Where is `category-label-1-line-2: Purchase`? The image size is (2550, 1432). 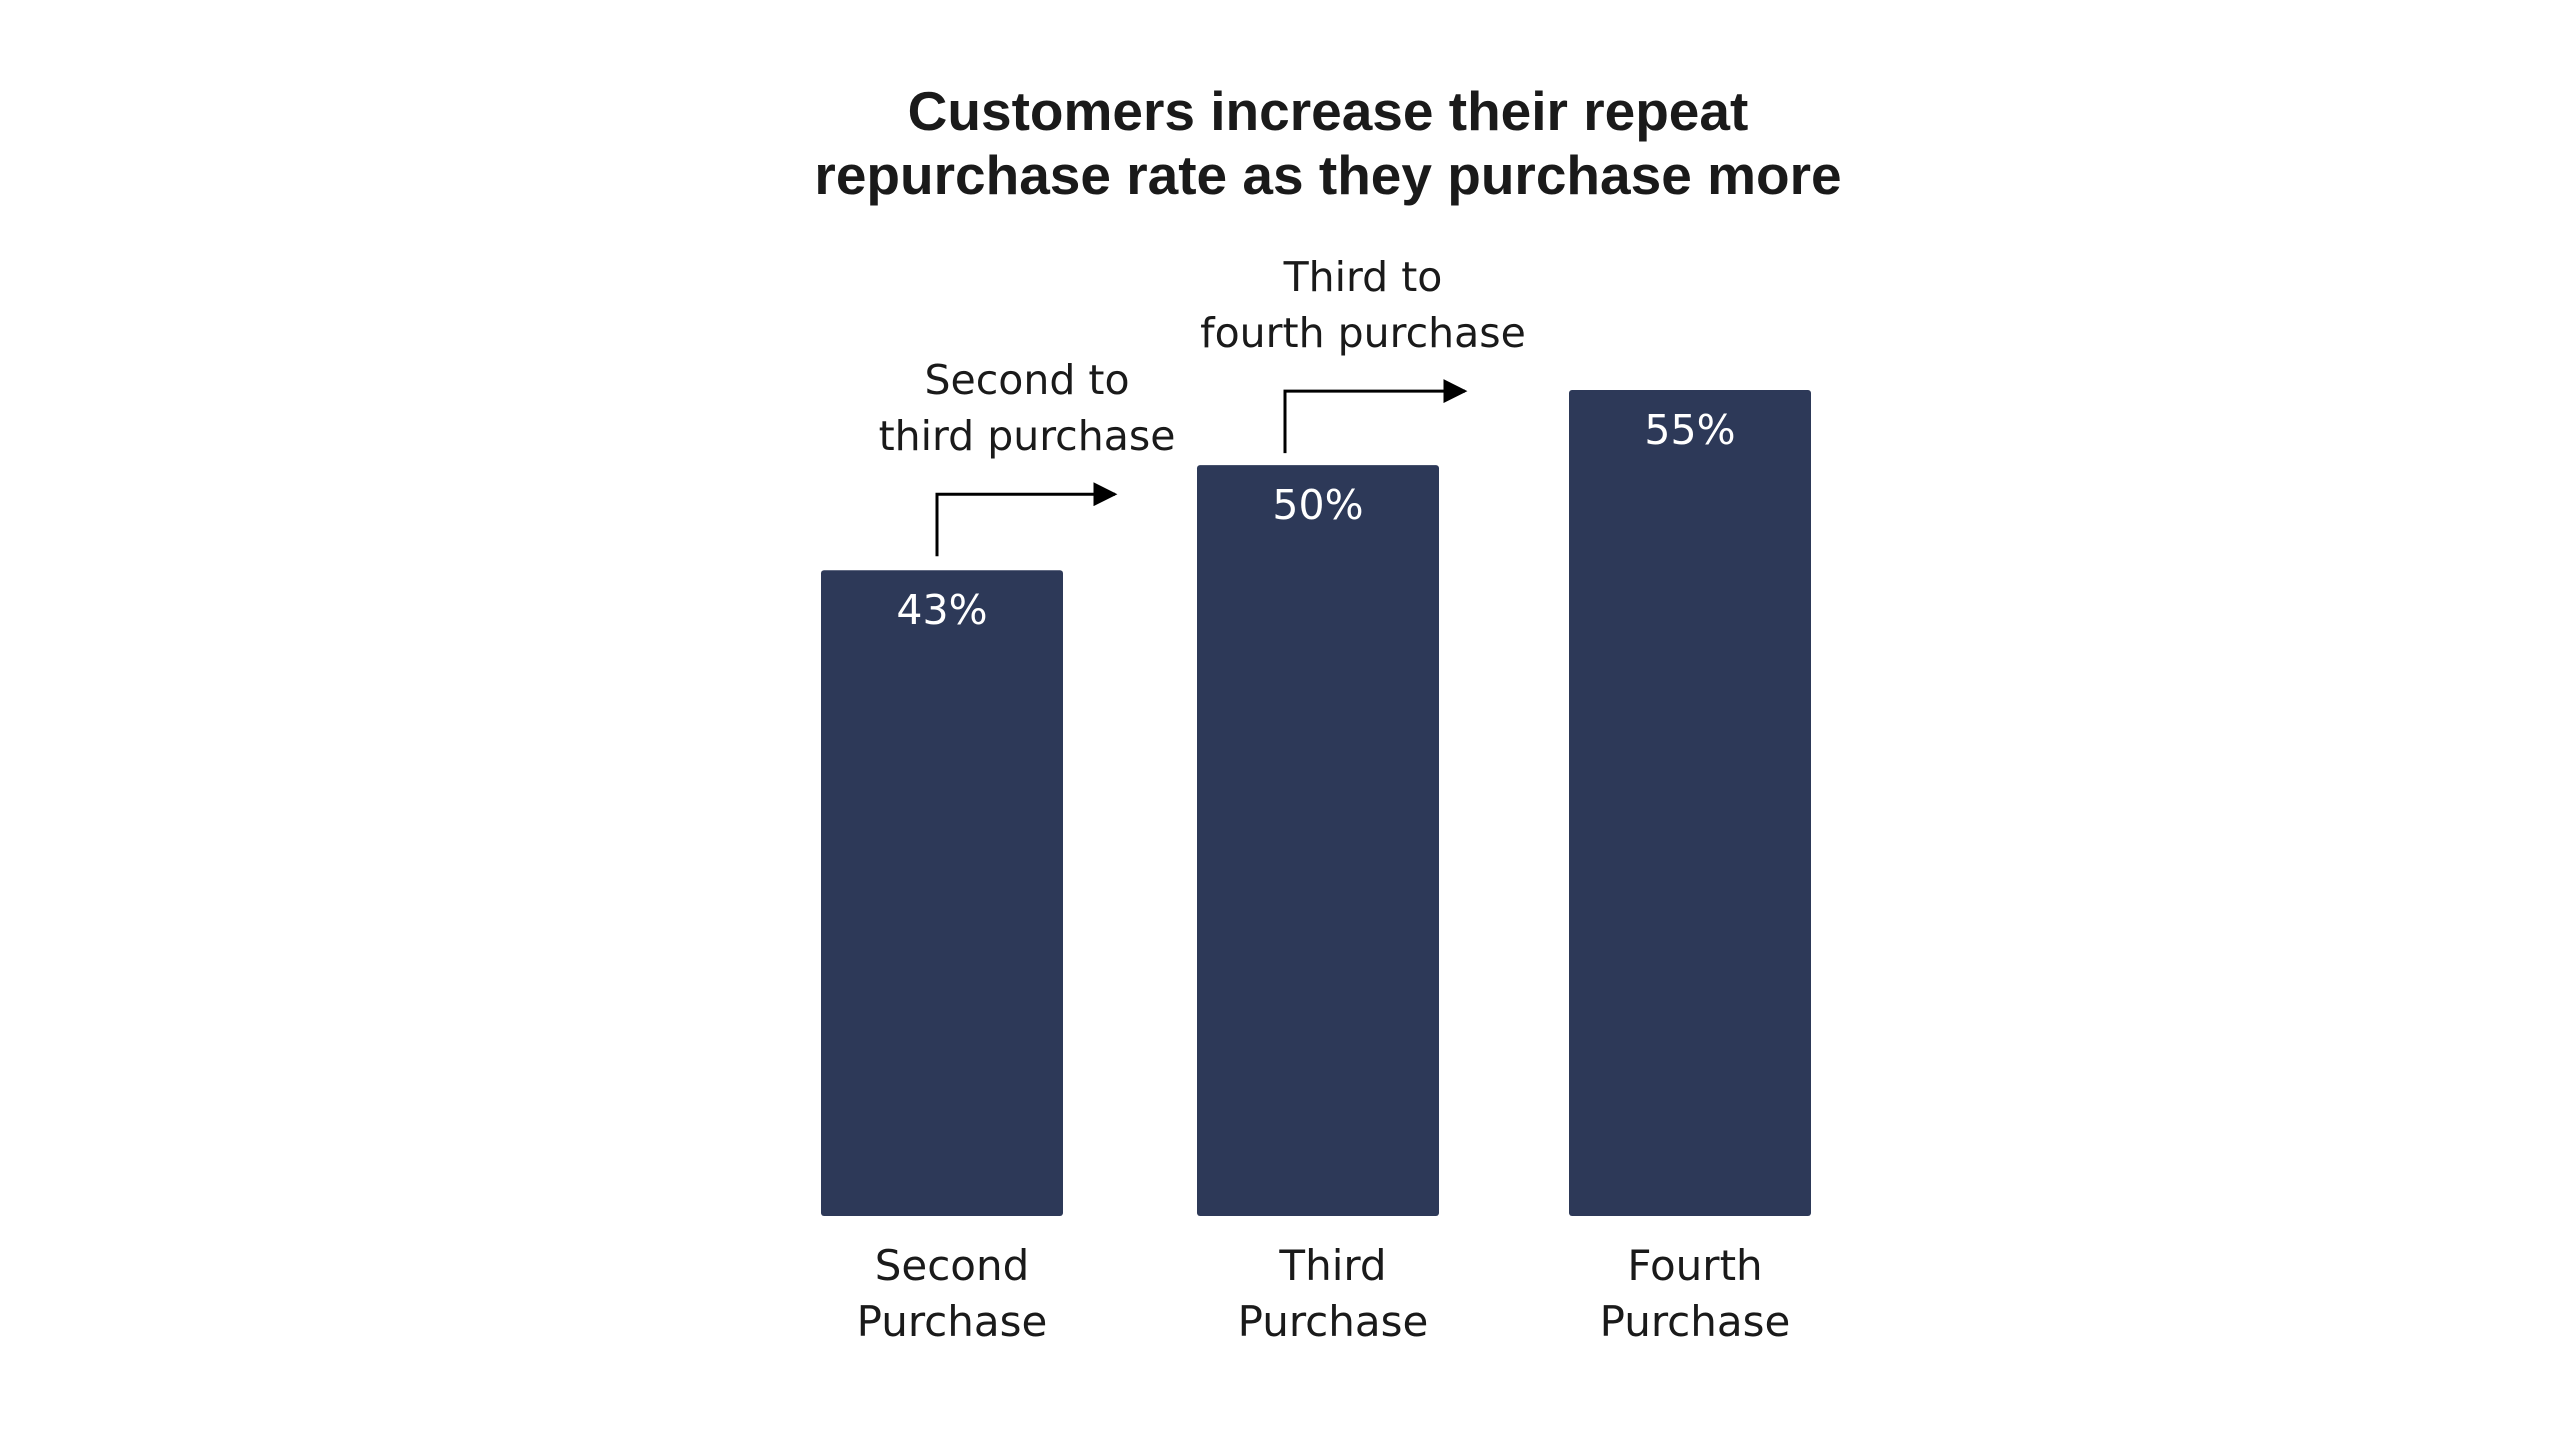
category-label-1-line-2: Purchase is located at coordinates (952, 1321).